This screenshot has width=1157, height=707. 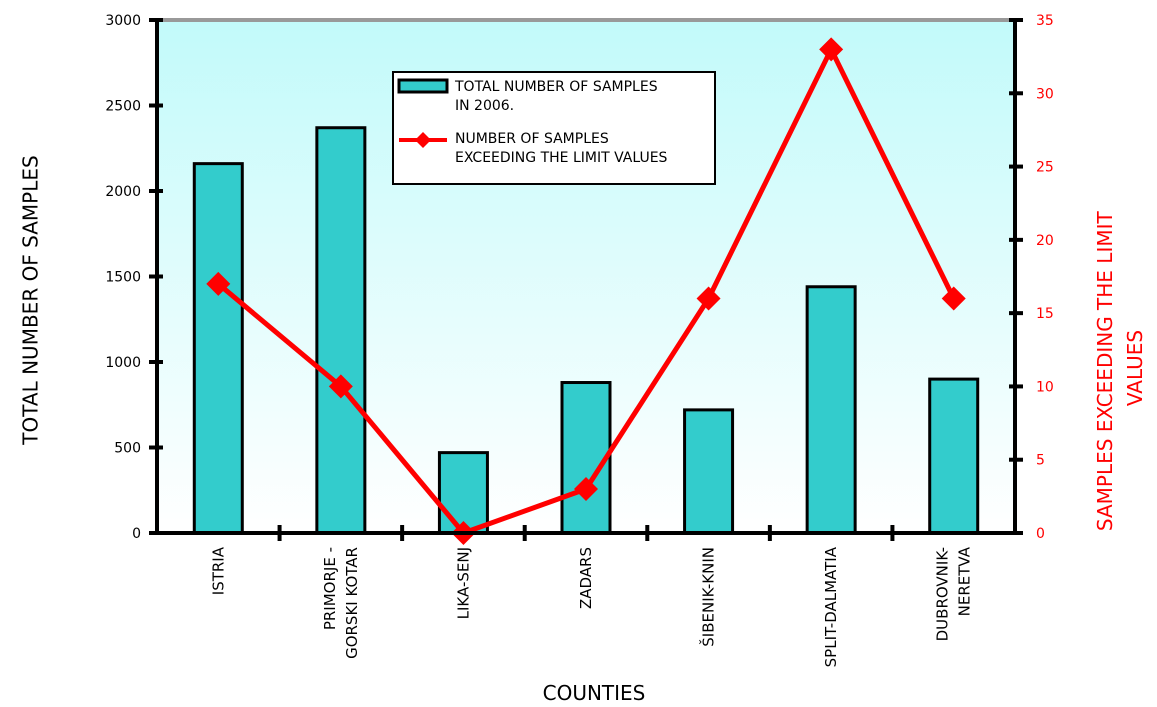 What do you see at coordinates (484, 106) in the screenshot?
I see `legend-label-bars-line-2: IN 2006.` at bounding box center [484, 106].